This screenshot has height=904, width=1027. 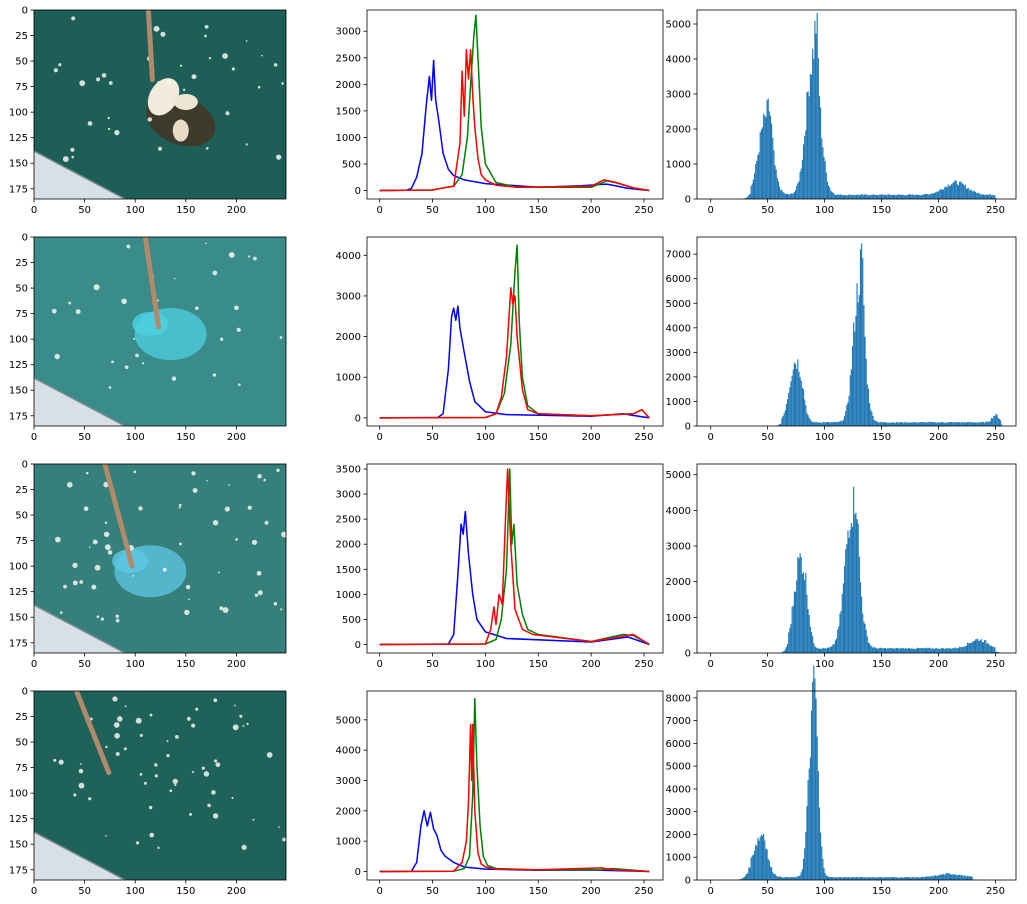 What do you see at coordinates (348, 85) in the screenshot?
I see `line-1-y-tick-label: 2000` at bounding box center [348, 85].